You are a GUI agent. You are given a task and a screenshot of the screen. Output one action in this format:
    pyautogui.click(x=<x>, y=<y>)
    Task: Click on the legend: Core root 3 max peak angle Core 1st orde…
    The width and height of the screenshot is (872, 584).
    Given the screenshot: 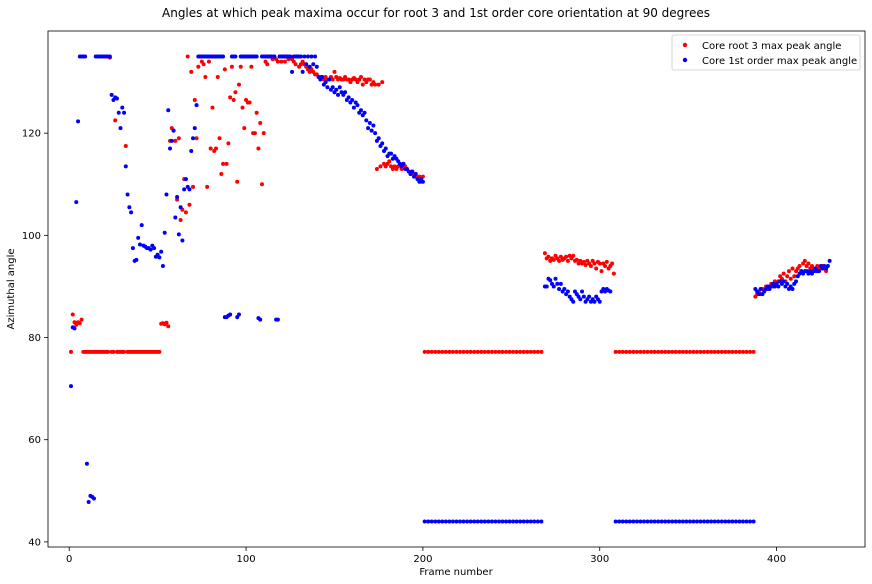 What is the action you would take?
    pyautogui.click(x=766, y=52)
    